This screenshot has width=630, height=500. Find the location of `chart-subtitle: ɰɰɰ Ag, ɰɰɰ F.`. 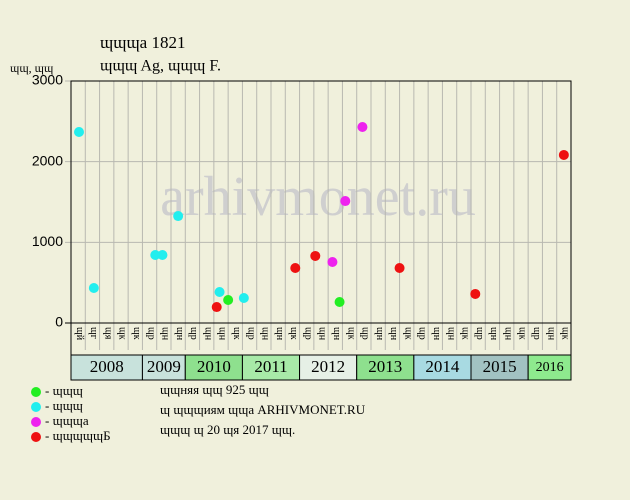

chart-subtitle: ɰɰɰ Ag, ɰɰɰ F. is located at coordinates (160, 66).